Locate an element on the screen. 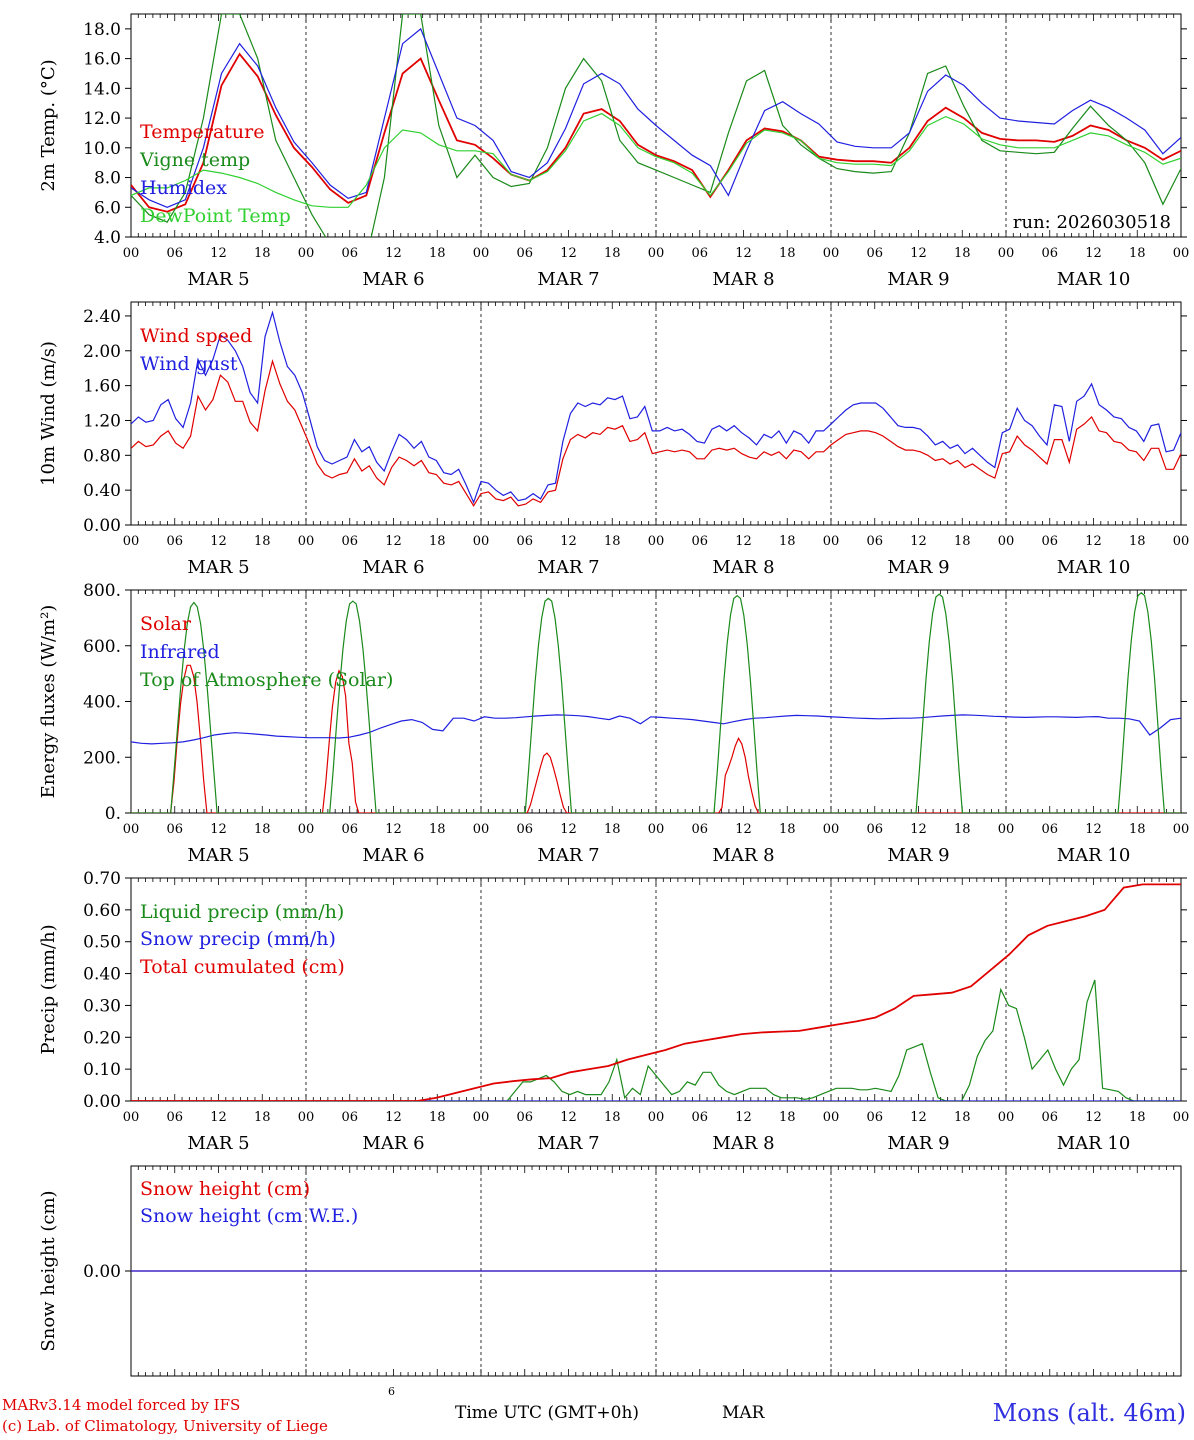 The image size is (1194, 1440). y-tick-label: 0.70 is located at coordinates (102, 879).